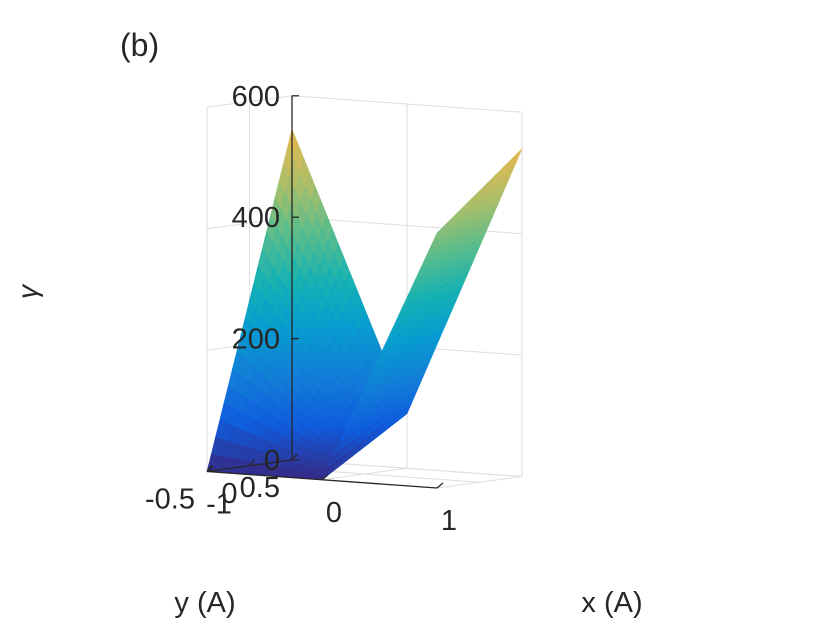 This screenshot has width=830, height=623. I want to click on z-tick-label: 600, so click(256, 97).